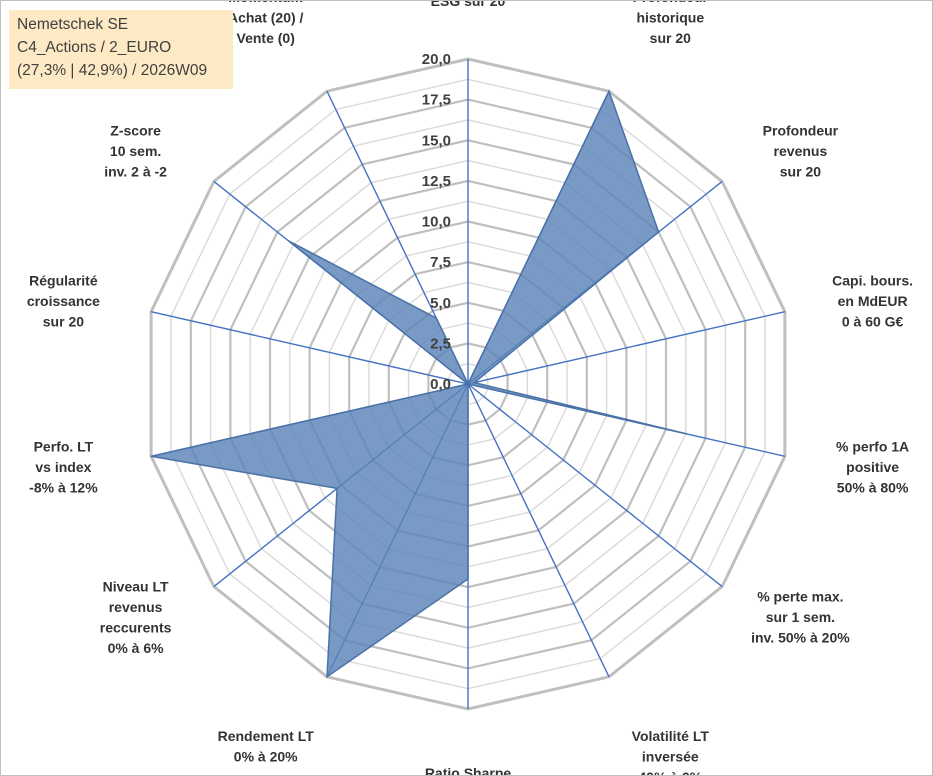 The width and height of the screenshot is (933, 776). What do you see at coordinates (872, 300) in the screenshot?
I see `axis-label-3: Capi. bours. en MdEUR 0 à 60 G€` at bounding box center [872, 300].